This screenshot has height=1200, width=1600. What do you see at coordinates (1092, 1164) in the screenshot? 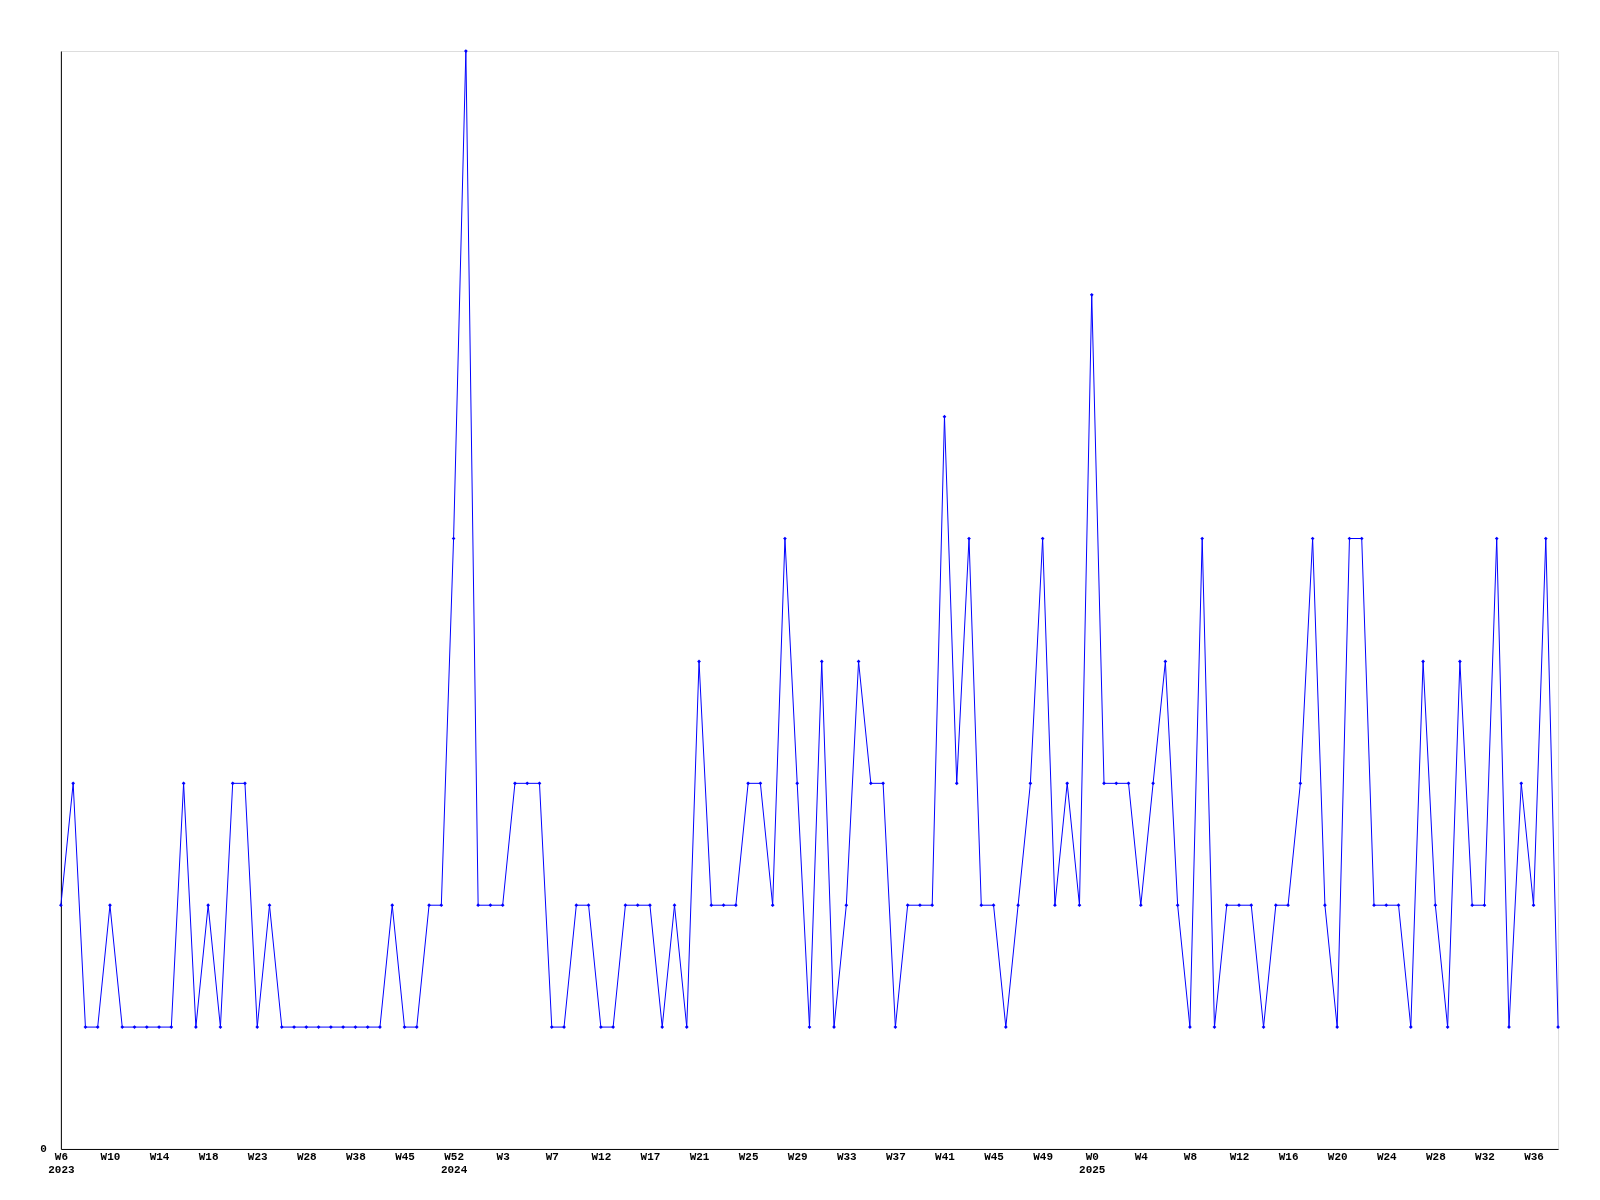
I see `x-tick-label: W0 2025` at bounding box center [1092, 1164].